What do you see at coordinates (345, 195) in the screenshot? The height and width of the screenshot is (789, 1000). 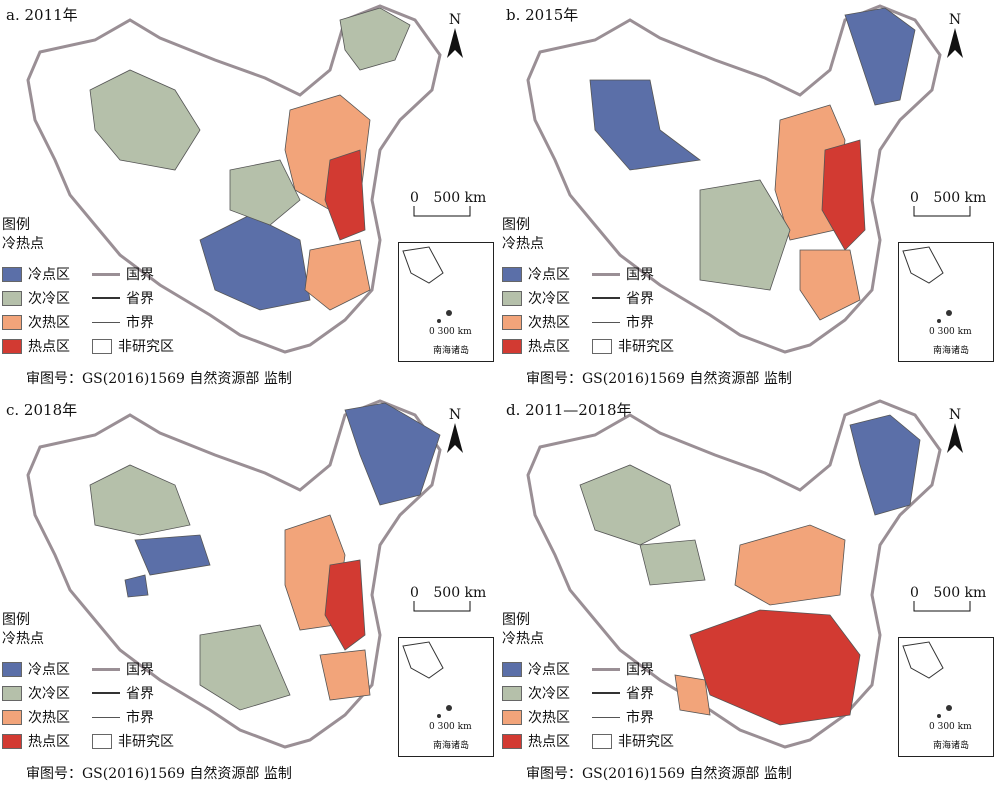 I see `region-east-hotspot` at bounding box center [345, 195].